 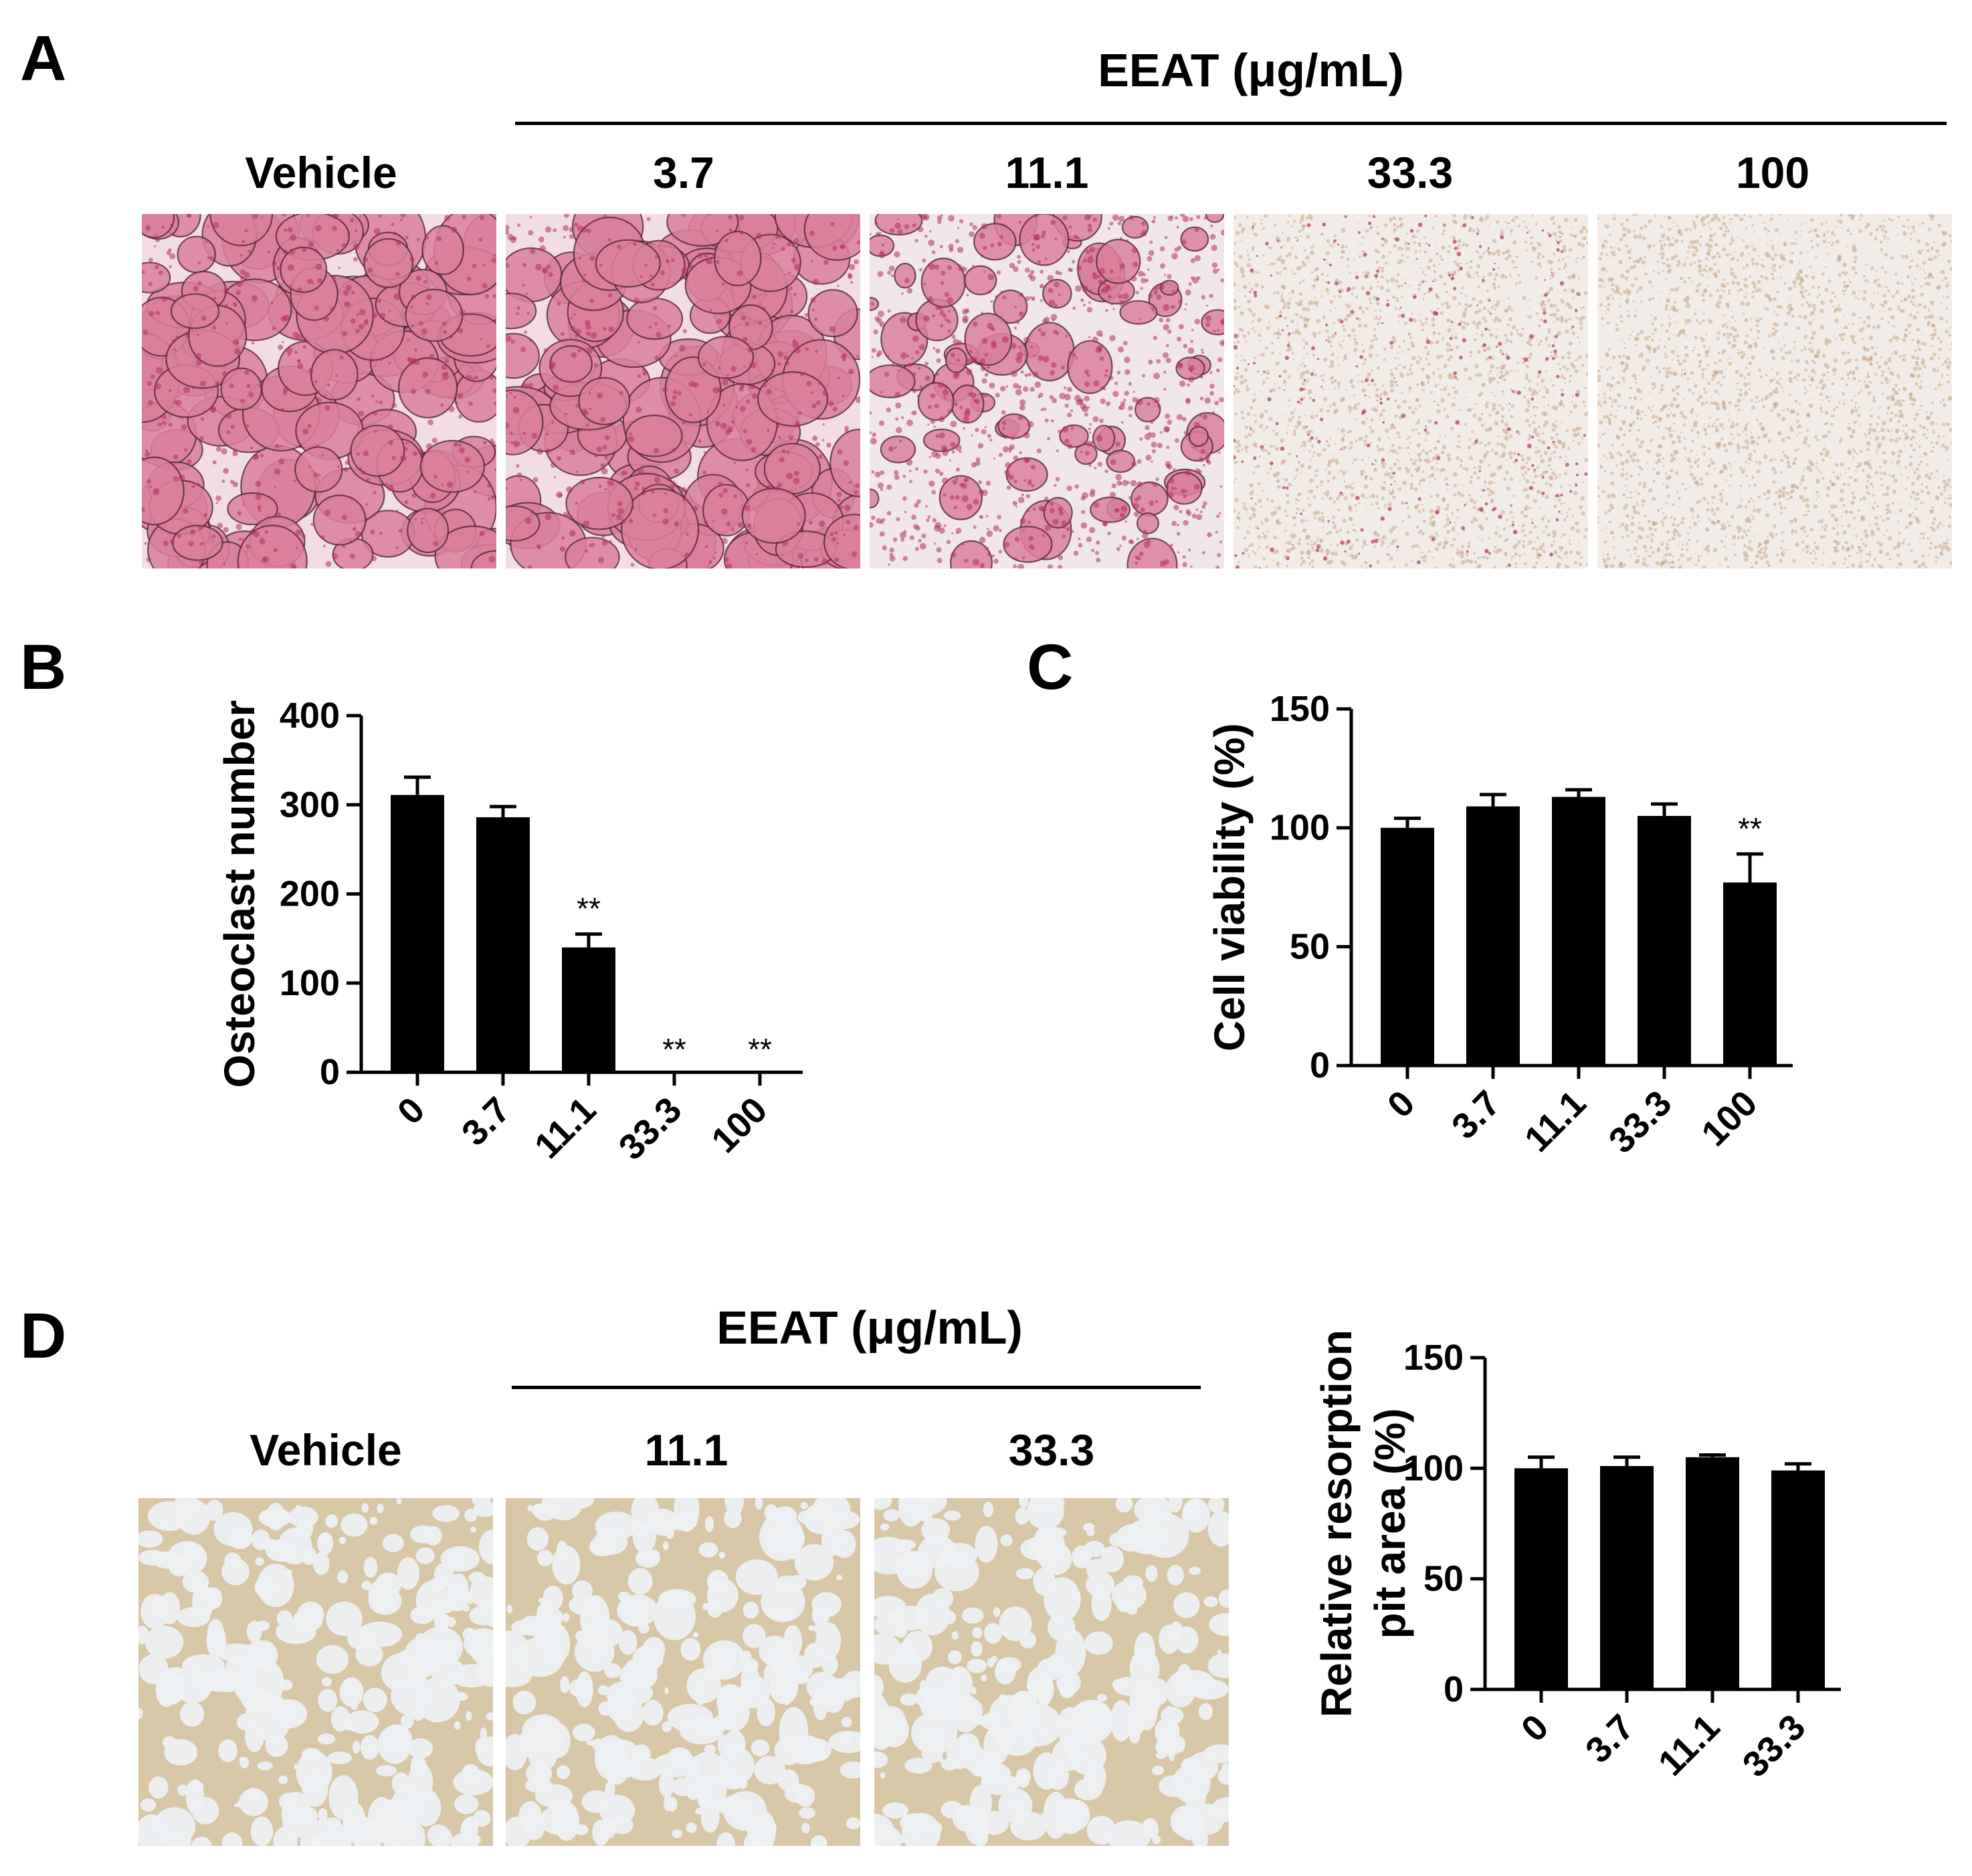 I want to click on panel-c-y-tick-label: 0, so click(x=1320, y=1065).